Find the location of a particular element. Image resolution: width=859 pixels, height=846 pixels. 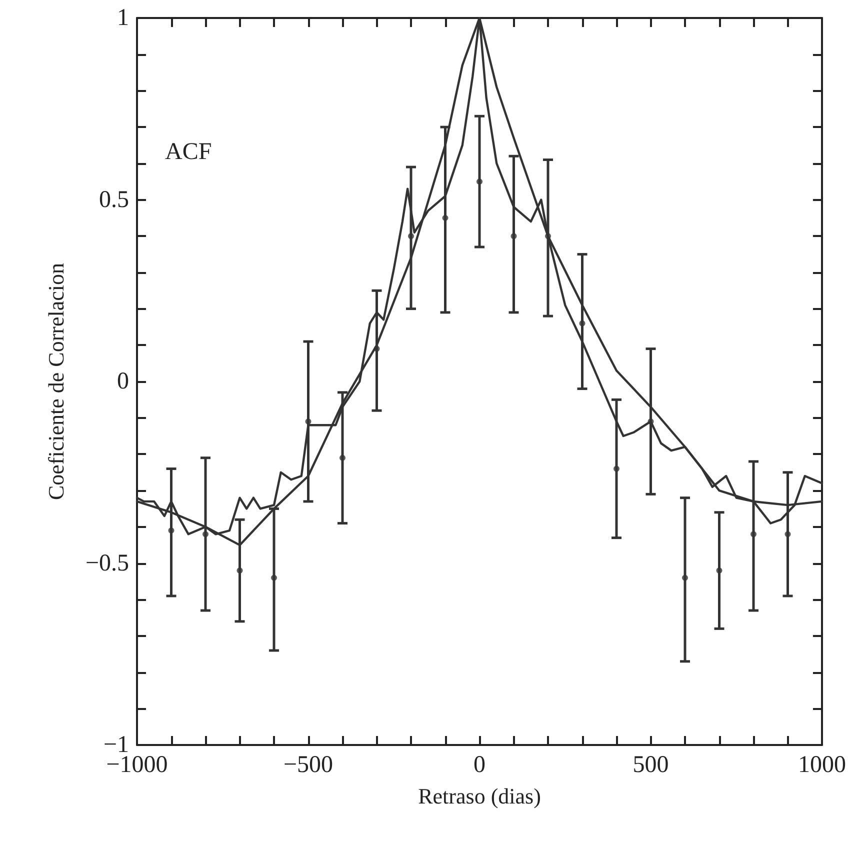

x-tick-label: 1000 is located at coordinates (822, 765).